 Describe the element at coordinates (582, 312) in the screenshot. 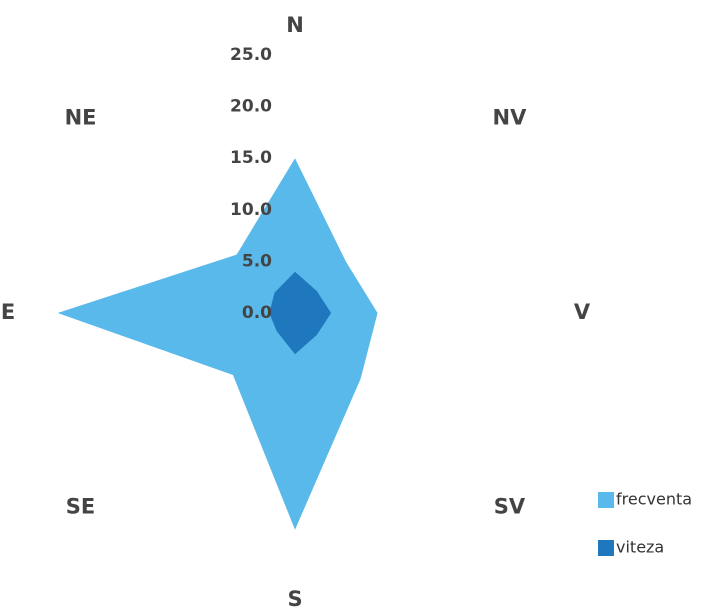

I see `category-label: V` at that location.